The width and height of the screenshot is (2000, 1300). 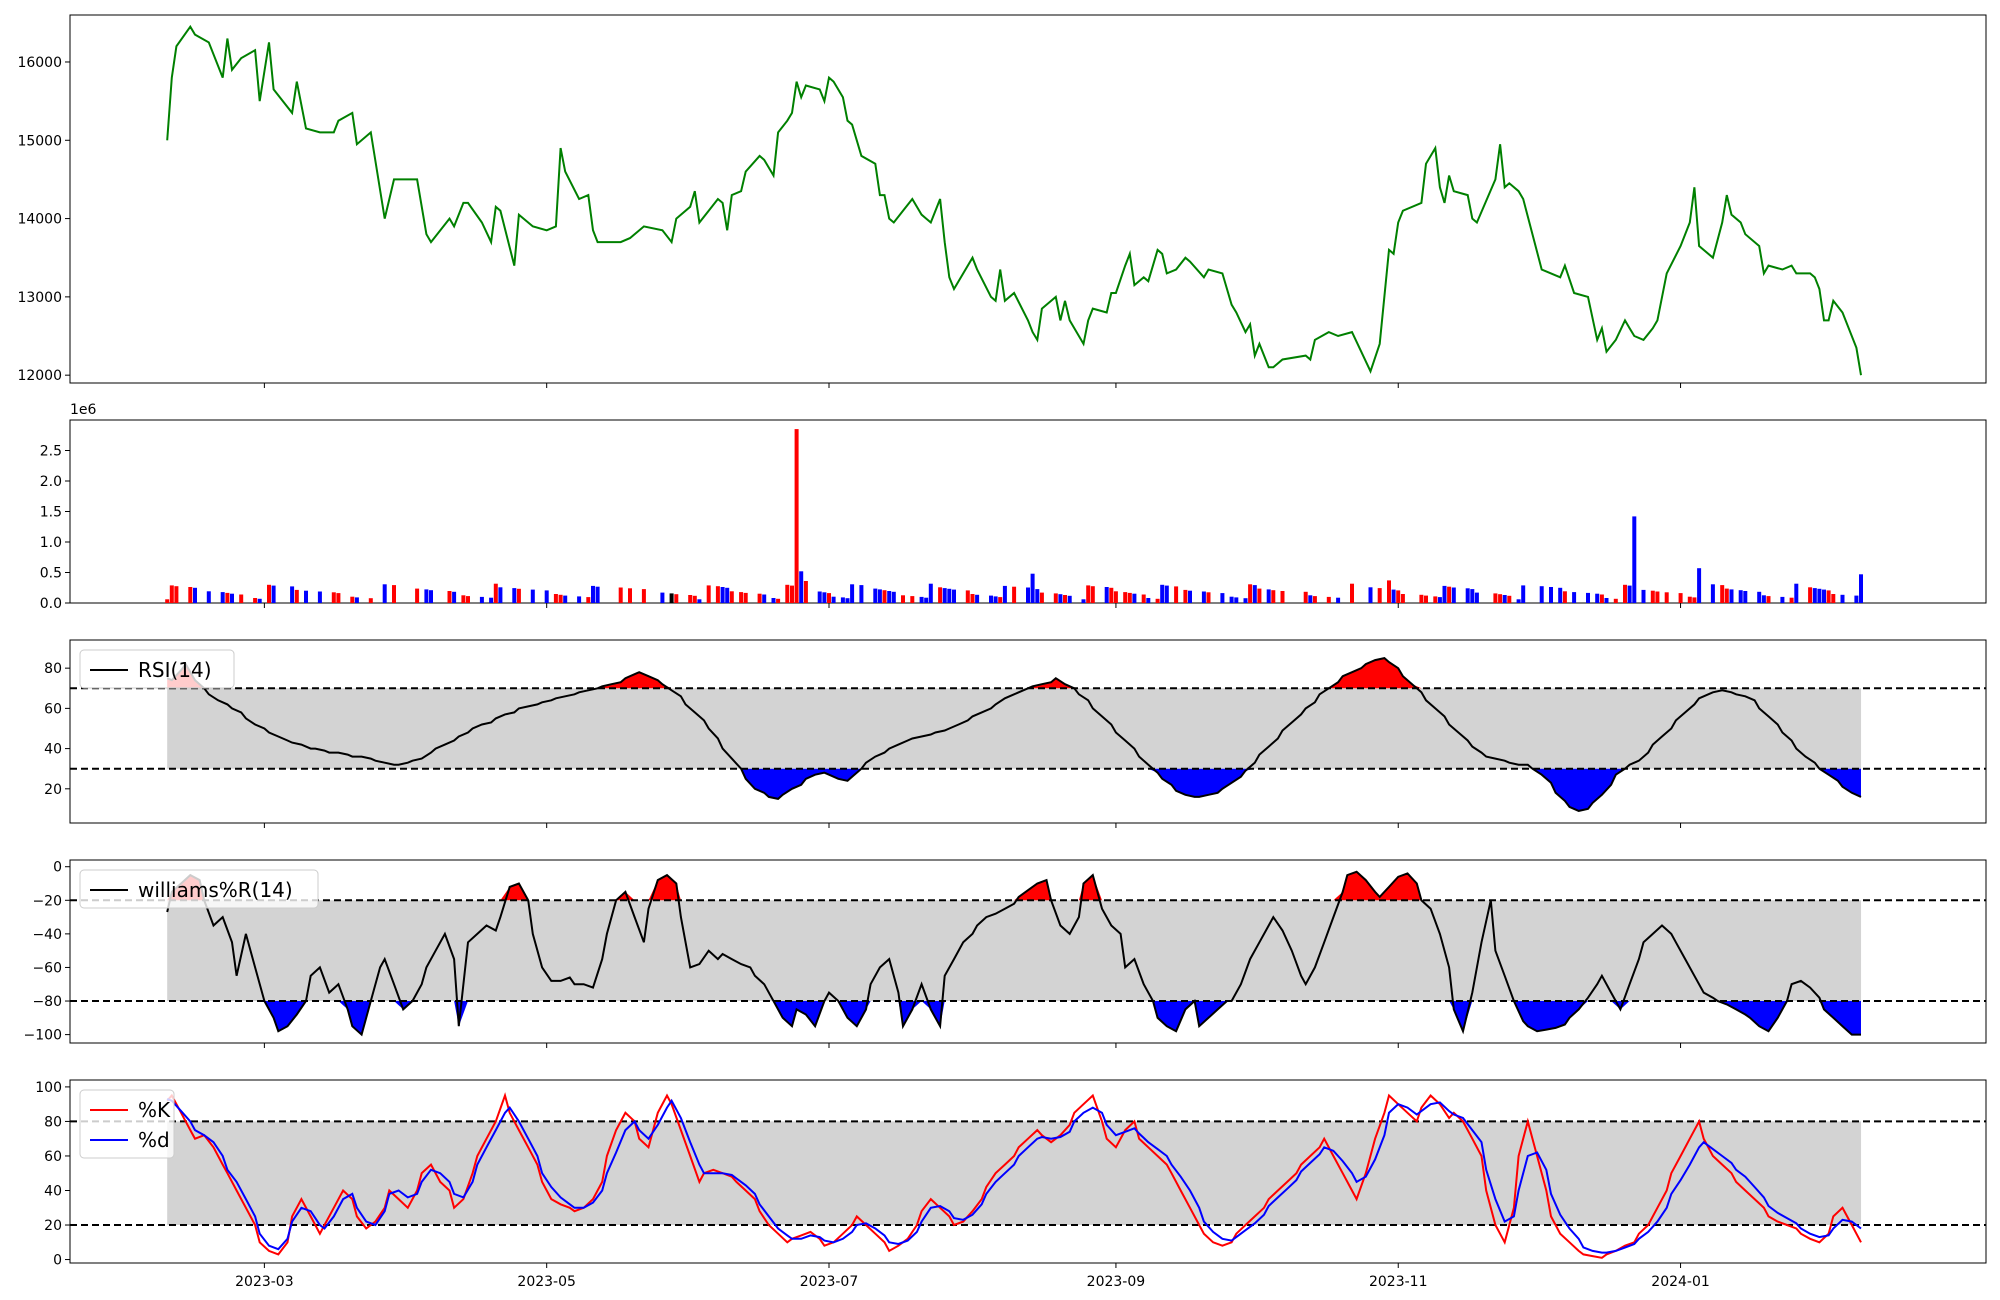 I want to click on y-tick-label-price: 14000, so click(x=39, y=220).